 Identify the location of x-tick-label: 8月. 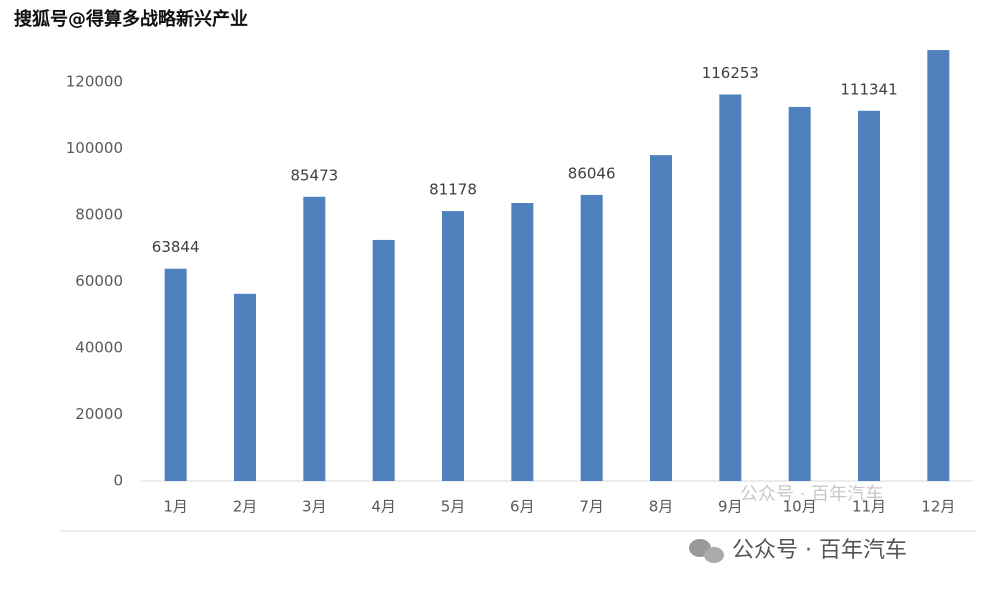
(661, 507).